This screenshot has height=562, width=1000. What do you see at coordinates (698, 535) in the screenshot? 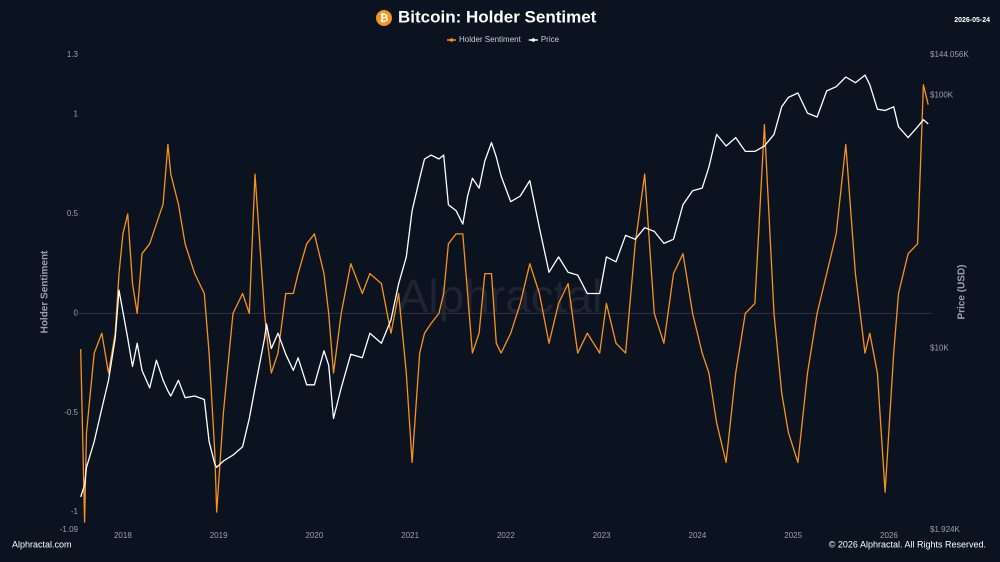
I see `x-tick-label: 2024` at bounding box center [698, 535].